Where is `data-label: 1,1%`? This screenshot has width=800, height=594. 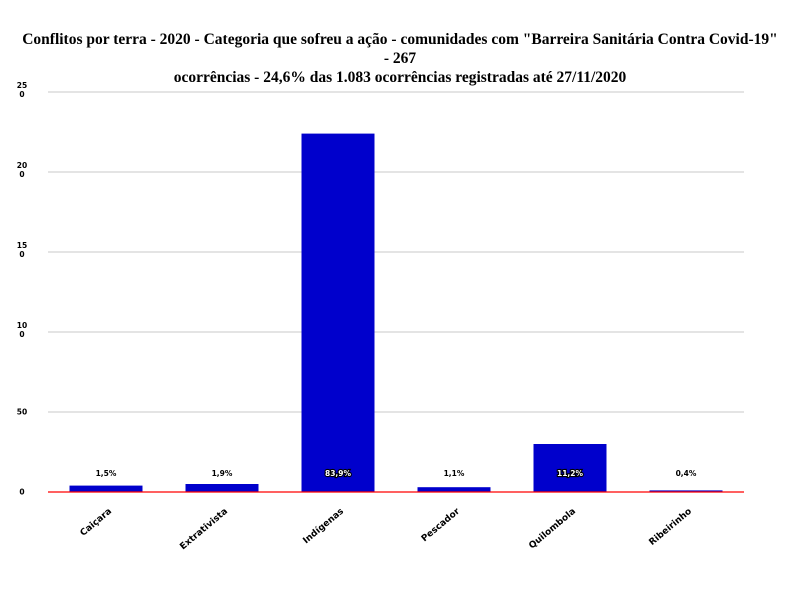 data-label: 1,1% is located at coordinates (454, 473).